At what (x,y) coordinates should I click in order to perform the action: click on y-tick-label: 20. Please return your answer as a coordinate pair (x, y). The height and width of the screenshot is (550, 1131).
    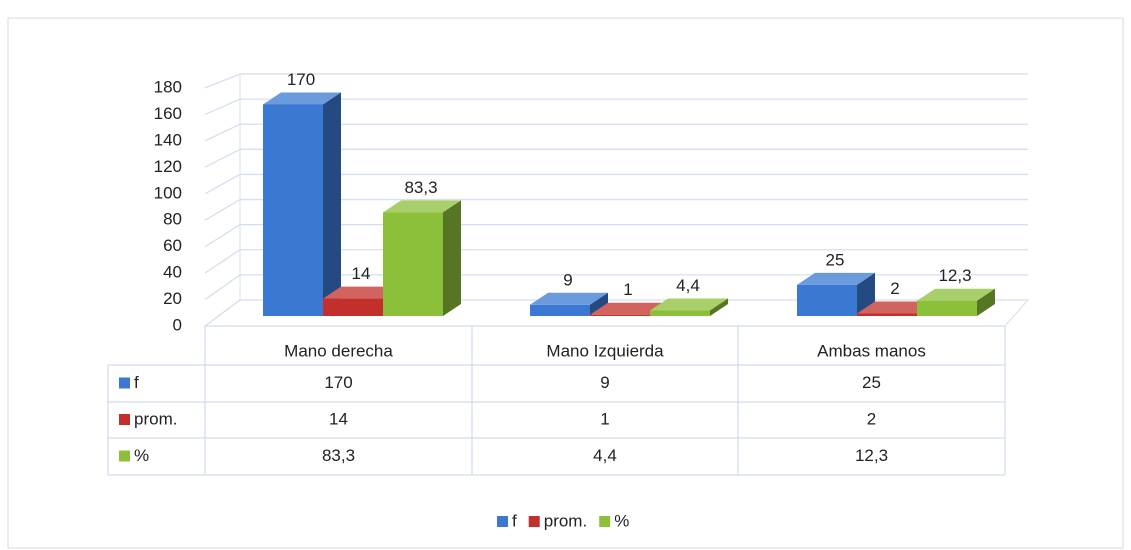
    Looking at the image, I should click on (172, 298).